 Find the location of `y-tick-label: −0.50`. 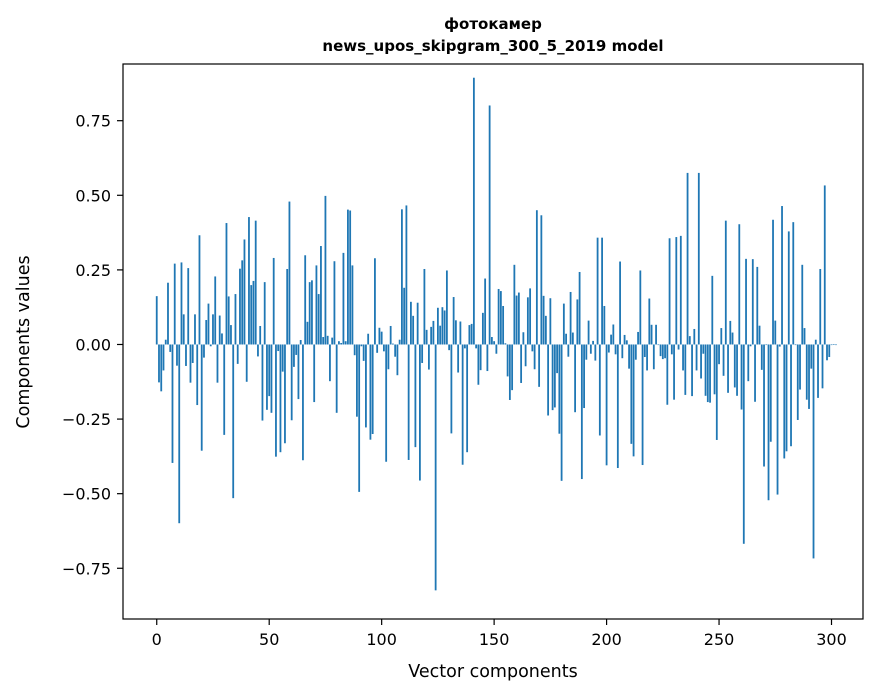

y-tick-label: −0.50 is located at coordinates (86, 494).